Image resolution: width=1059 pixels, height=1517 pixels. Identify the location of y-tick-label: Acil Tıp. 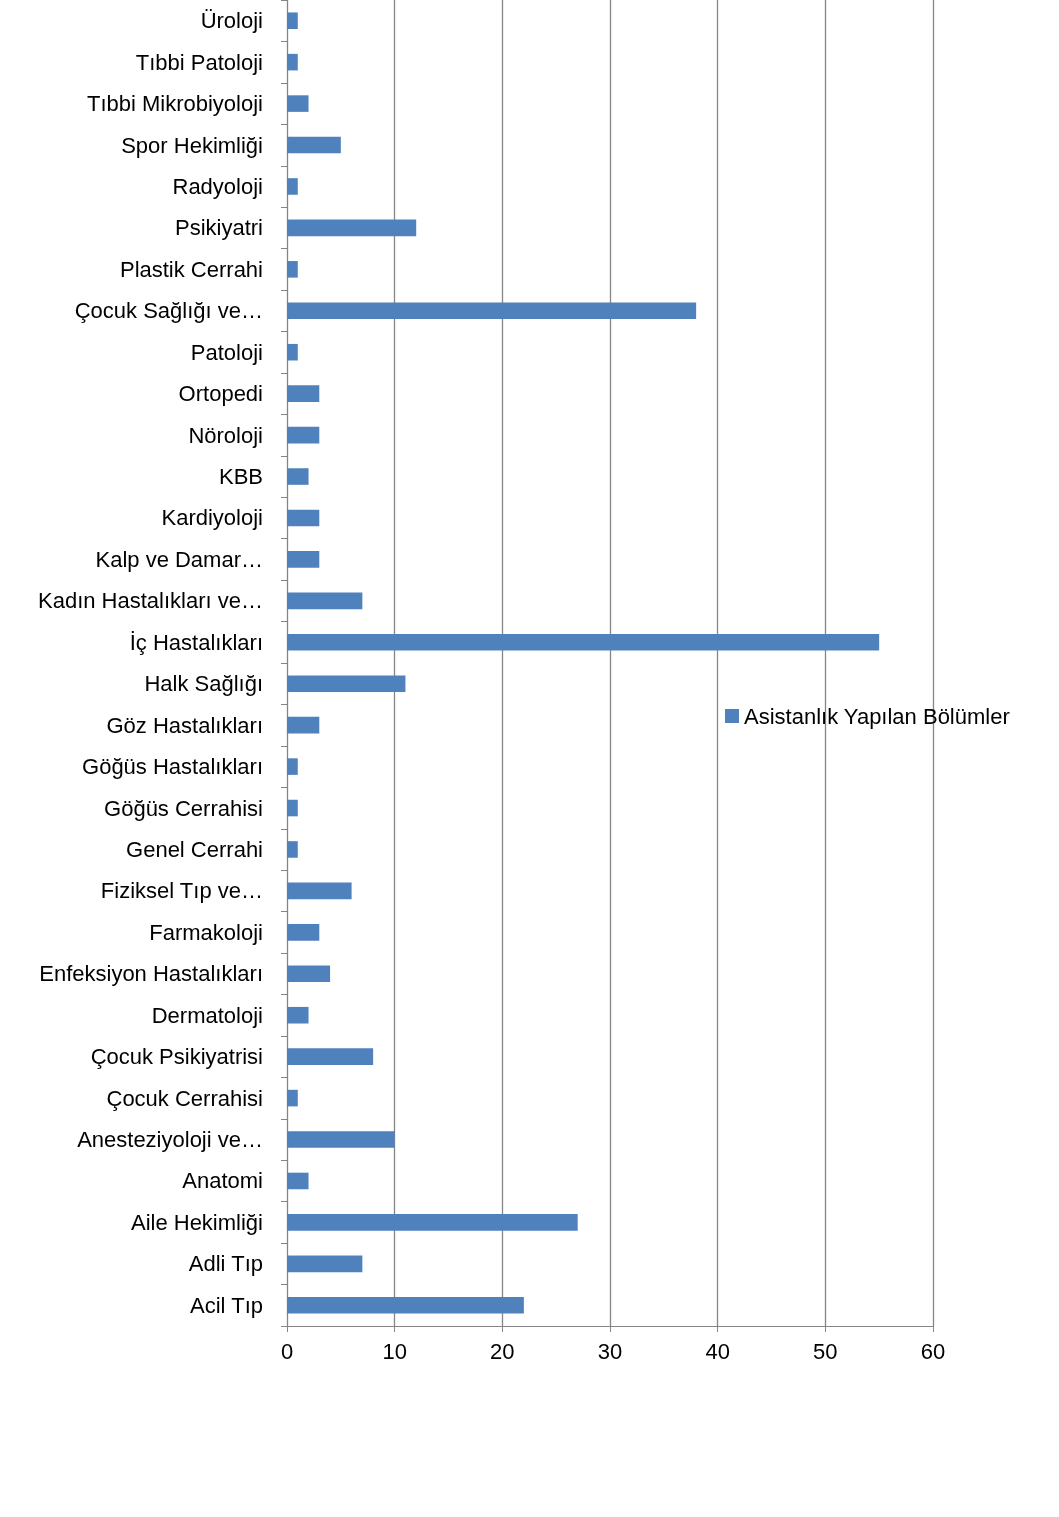
(226, 1305).